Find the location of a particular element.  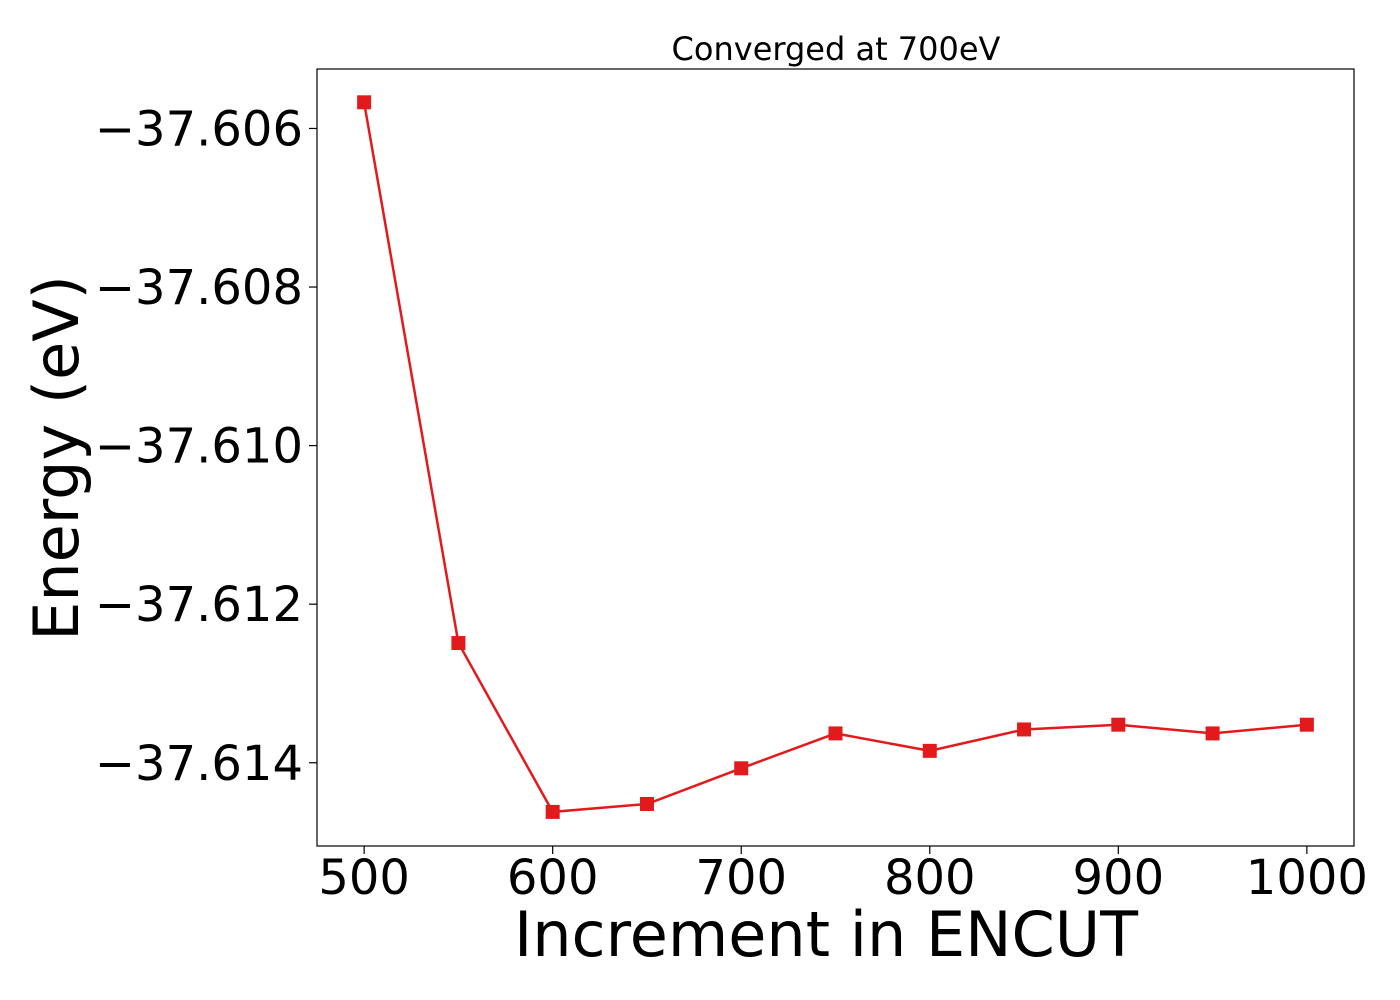

y-tick-label: −37.612 is located at coordinates (199, 605).